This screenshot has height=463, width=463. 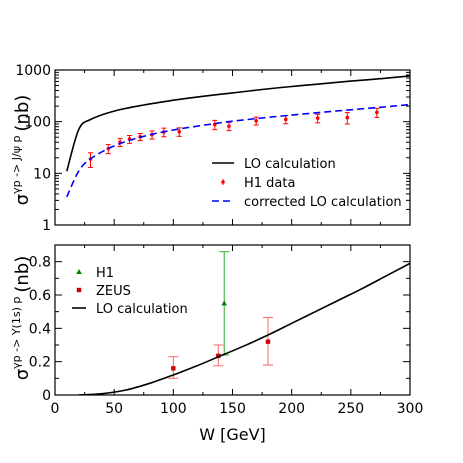 I want to click on legend-marker-triangle, so click(x=79, y=271).